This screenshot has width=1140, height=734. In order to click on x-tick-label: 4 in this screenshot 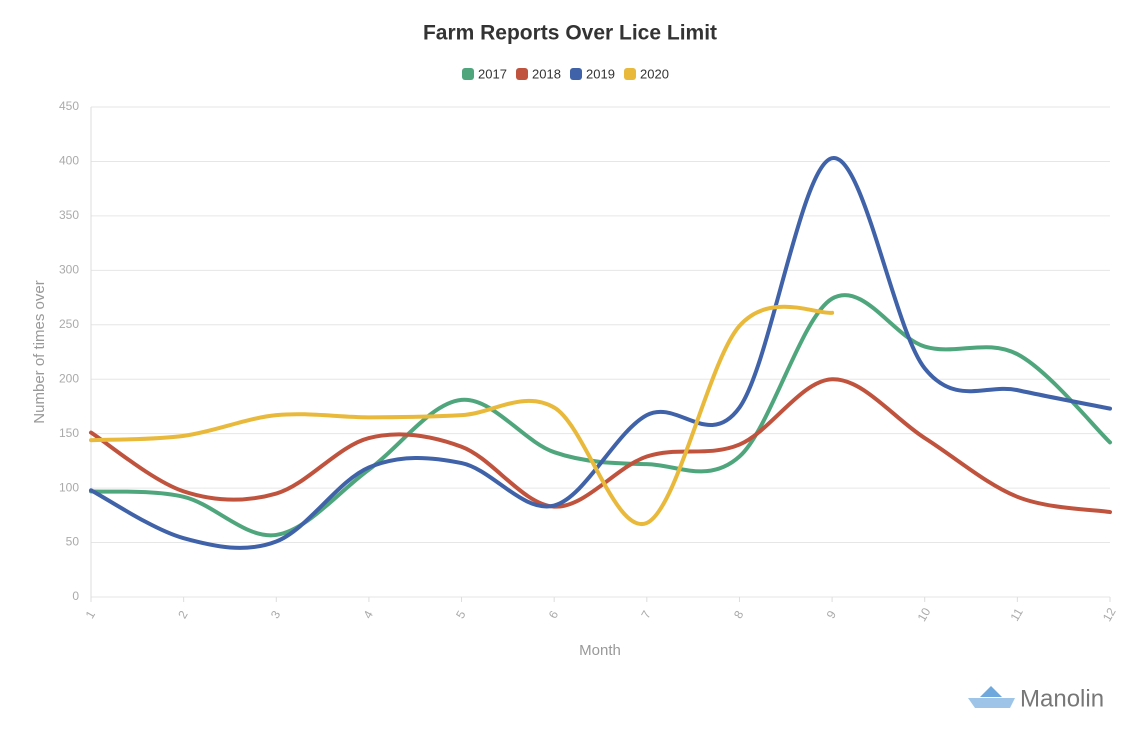, I will do `click(368, 614)`.